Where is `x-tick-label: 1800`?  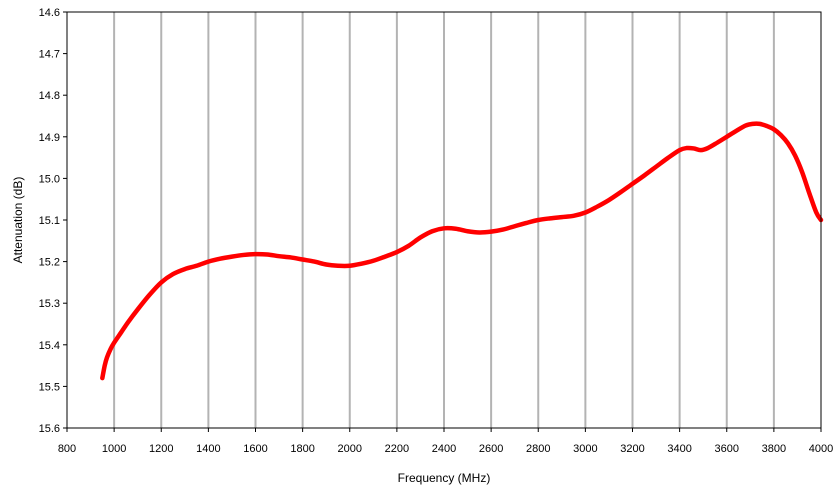
x-tick-label: 1800 is located at coordinates (302, 449).